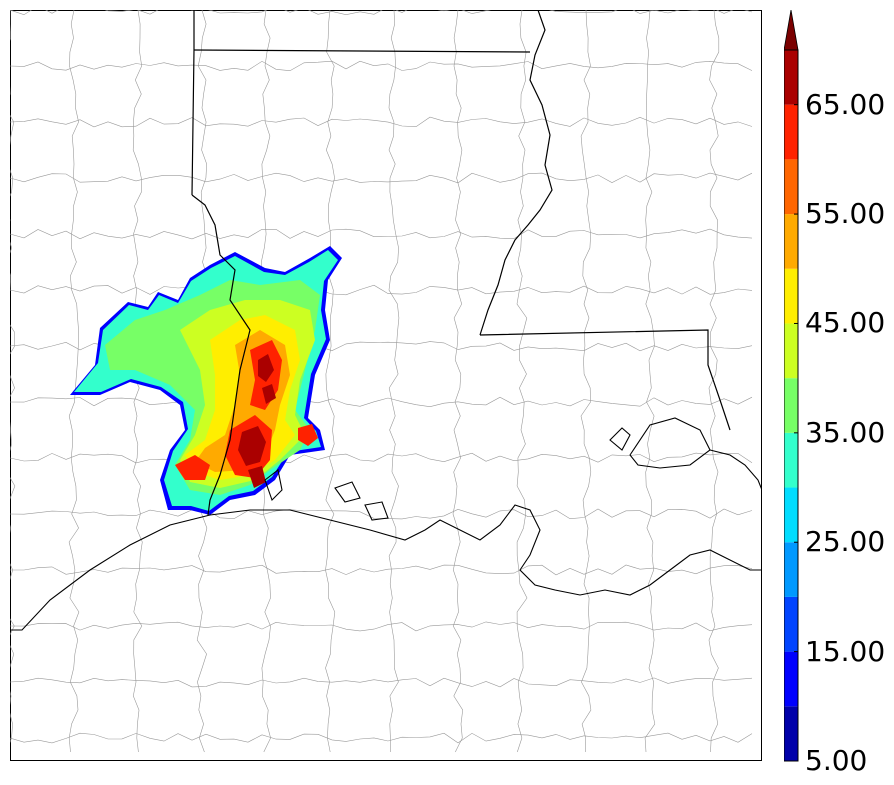 Image resolution: width=894 pixels, height=785 pixels. Describe the element at coordinates (791, 30) in the screenshot. I see `colorbar-extend-arrow` at that location.